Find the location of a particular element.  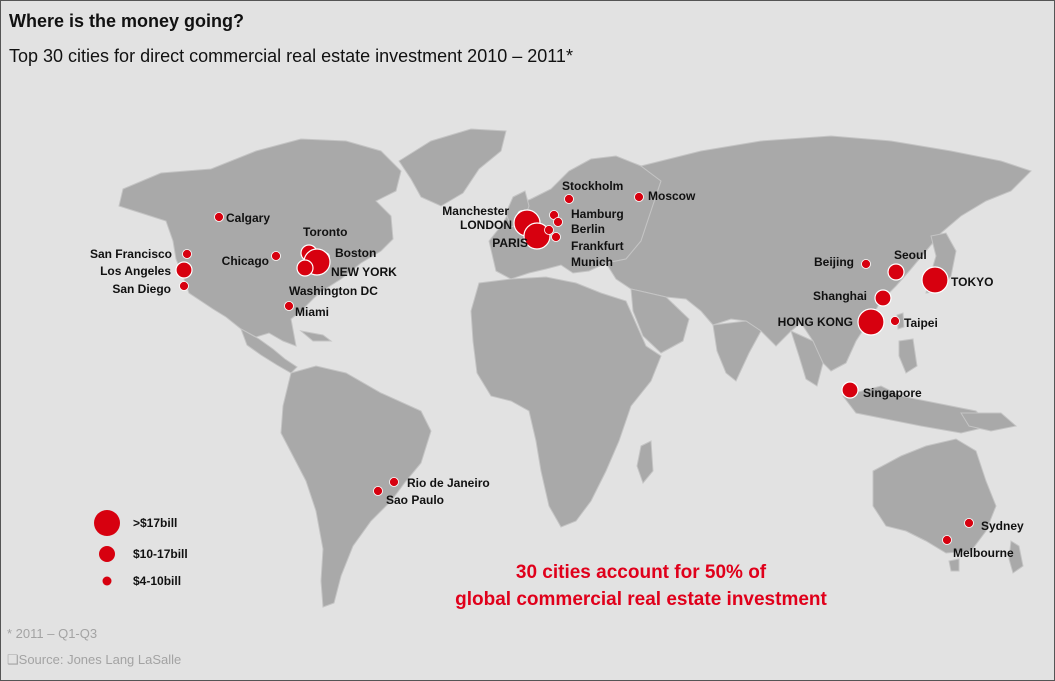

city-marker-san-diego is located at coordinates (184, 286).